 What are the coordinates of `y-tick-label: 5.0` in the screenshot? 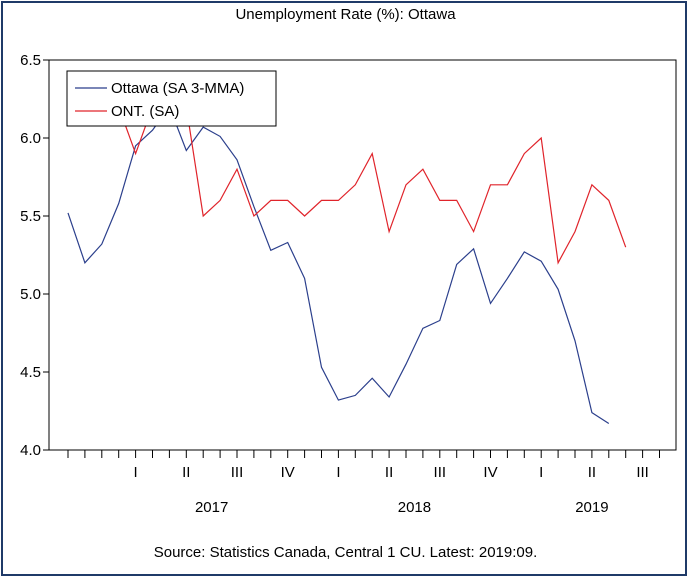 It's located at (30, 294).